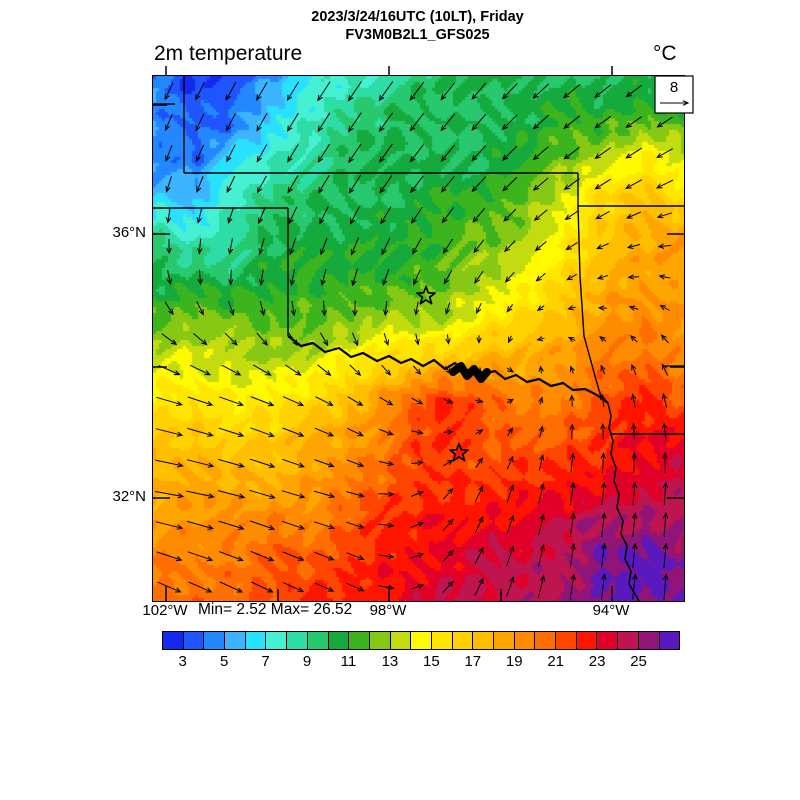 Image resolution: width=800 pixels, height=800 pixels. I want to click on wind-reference-value: 8, so click(674, 87).